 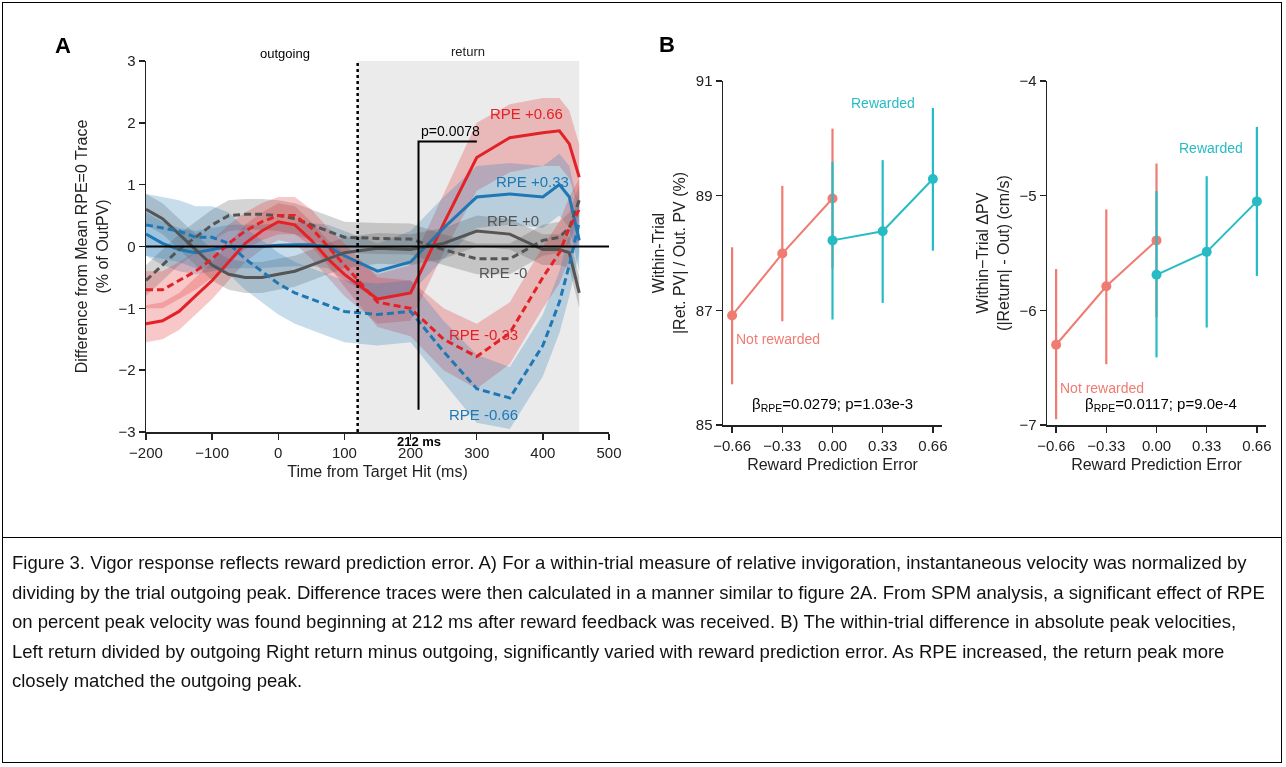 What do you see at coordinates (669, 253) in the screenshot?
I see `y-axis-title: Within-Trial |Ret. PV| / Out. PV (%)` at bounding box center [669, 253].